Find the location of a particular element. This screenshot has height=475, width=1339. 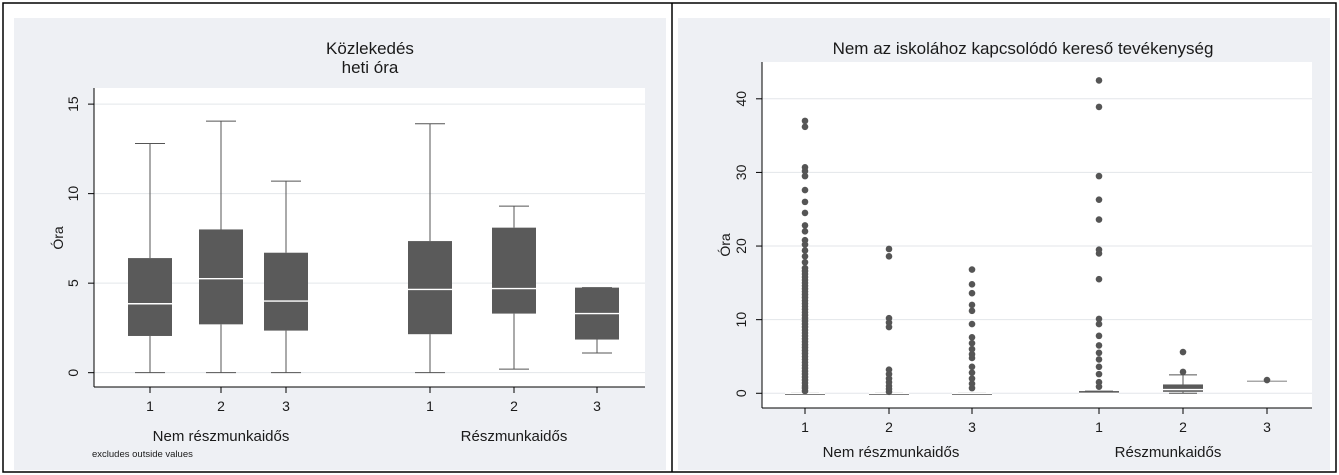

chart-left-group-2: Részmunkaidős is located at coordinates (514, 436).